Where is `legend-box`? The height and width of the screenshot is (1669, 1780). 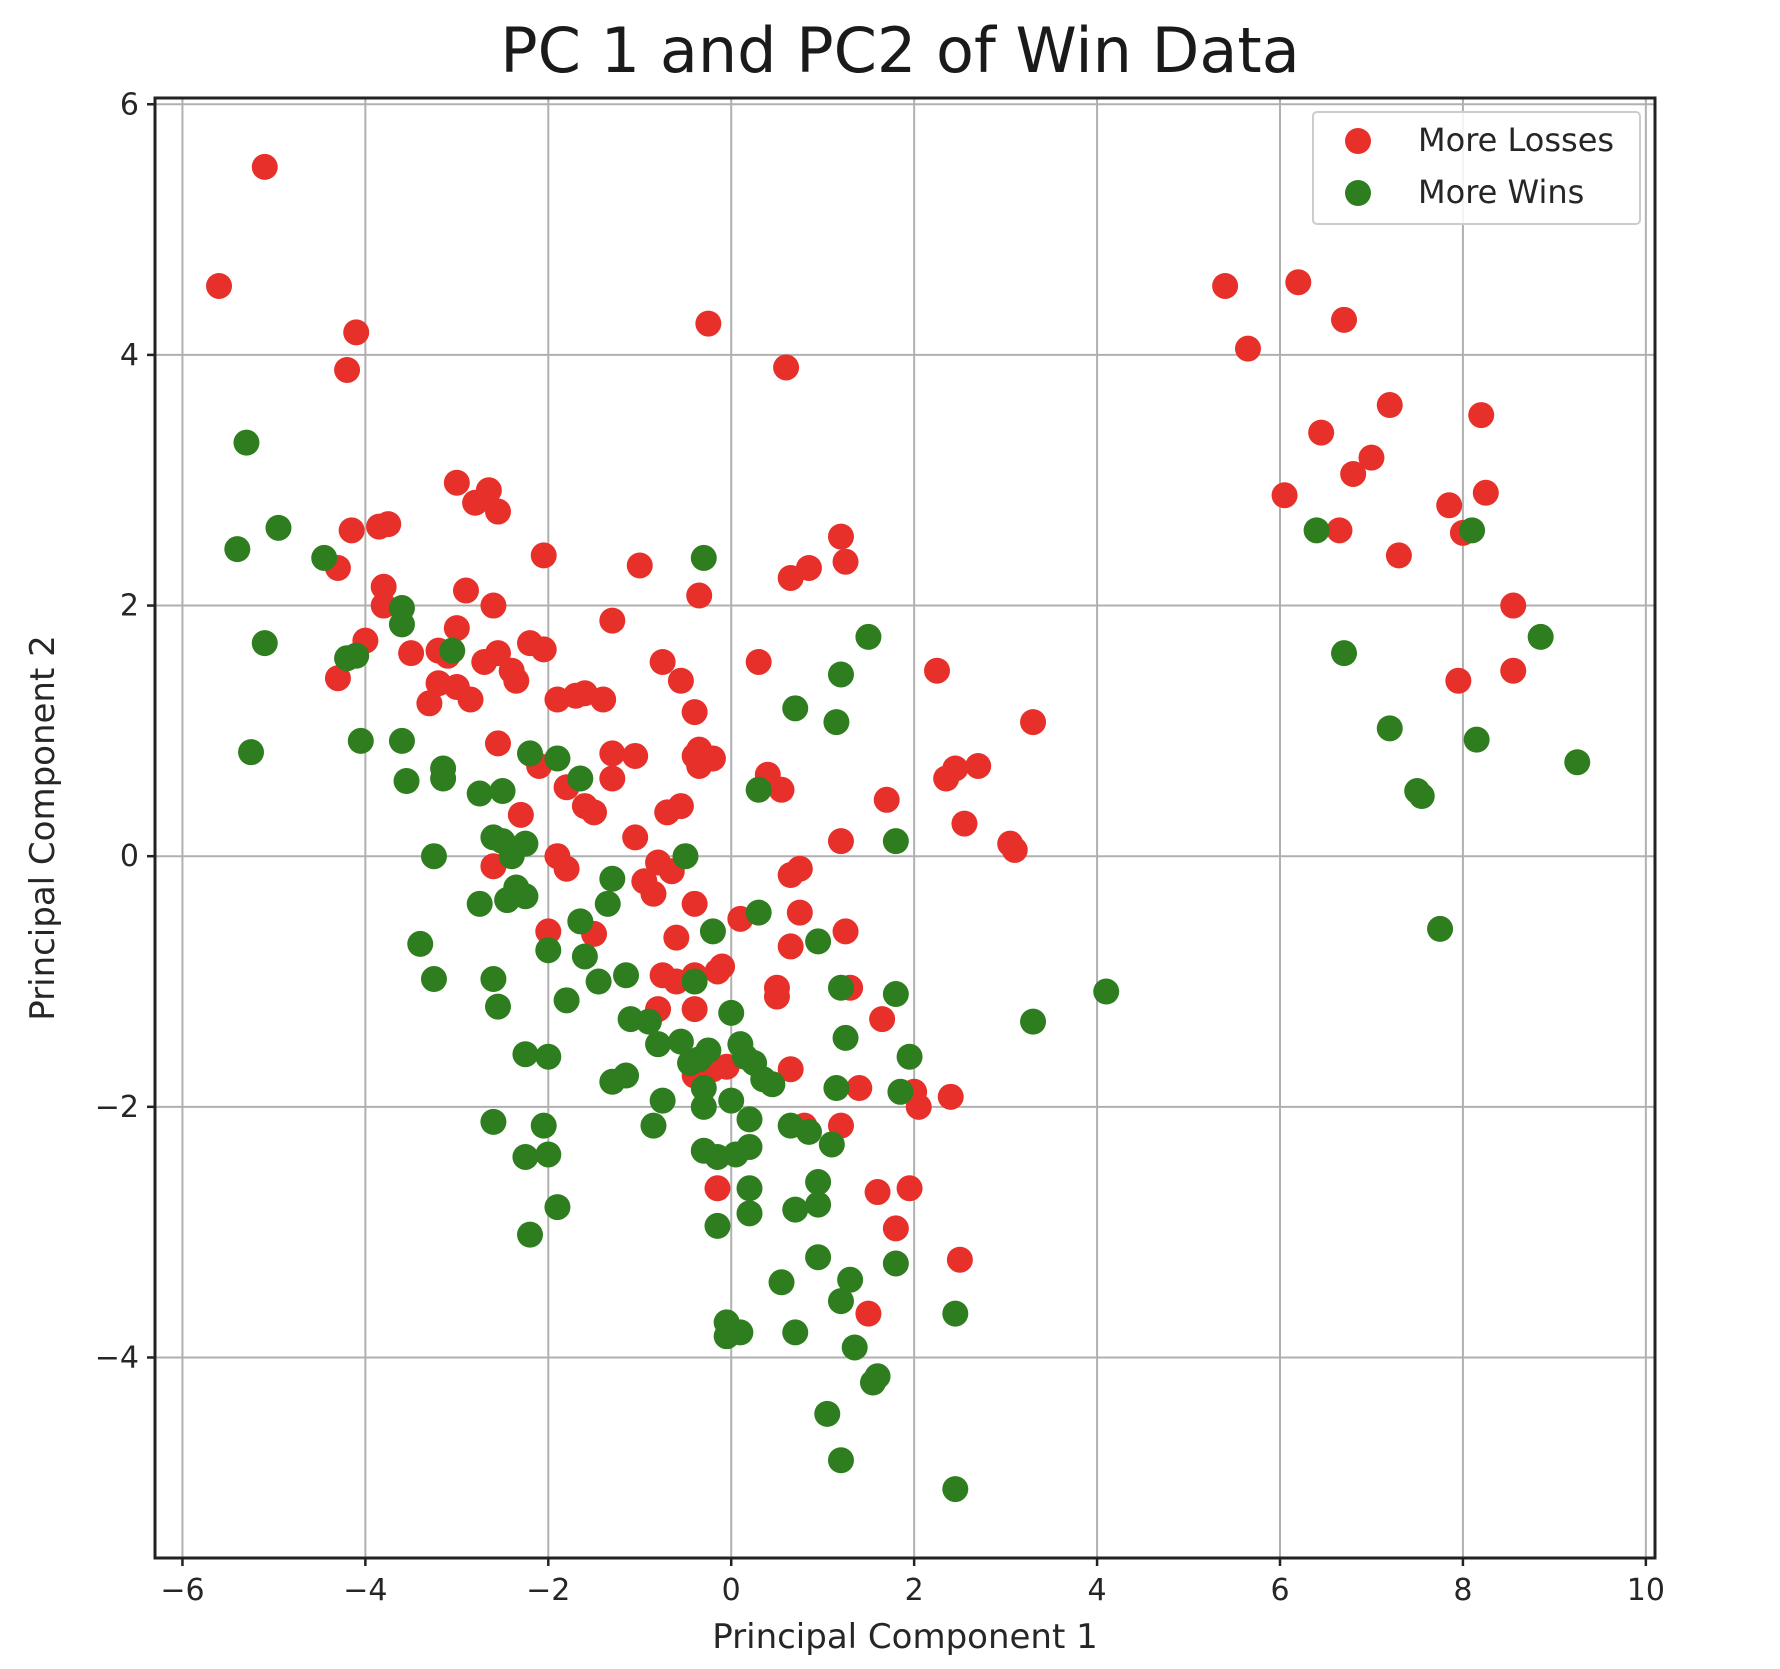
legend-box is located at coordinates (1476, 168).